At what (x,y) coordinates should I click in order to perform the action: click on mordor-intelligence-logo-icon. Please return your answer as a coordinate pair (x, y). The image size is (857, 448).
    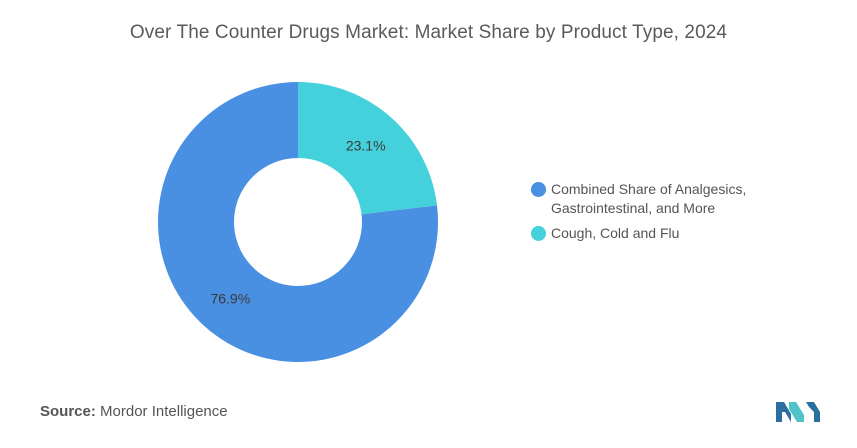
    Looking at the image, I should click on (798, 412).